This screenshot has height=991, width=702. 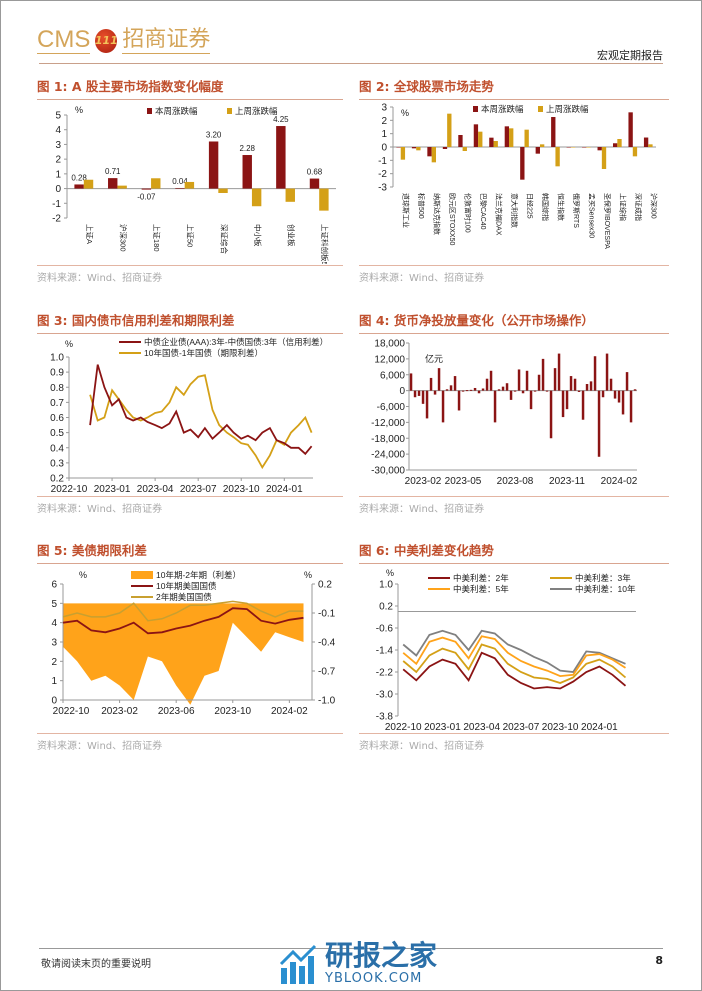 I want to click on x-tick-label: 2024-01, so click(x=599, y=727).